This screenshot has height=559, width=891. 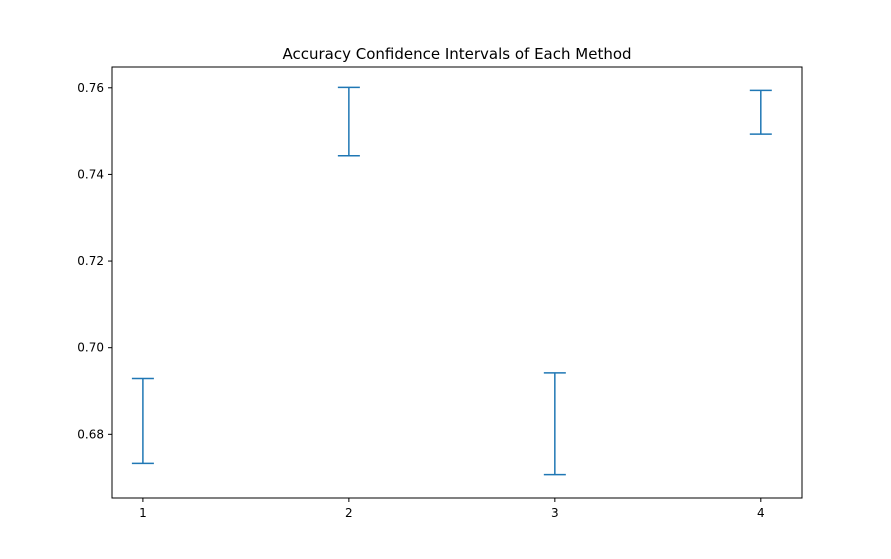 I want to click on y-tick-label: 0.70, so click(x=90, y=348).